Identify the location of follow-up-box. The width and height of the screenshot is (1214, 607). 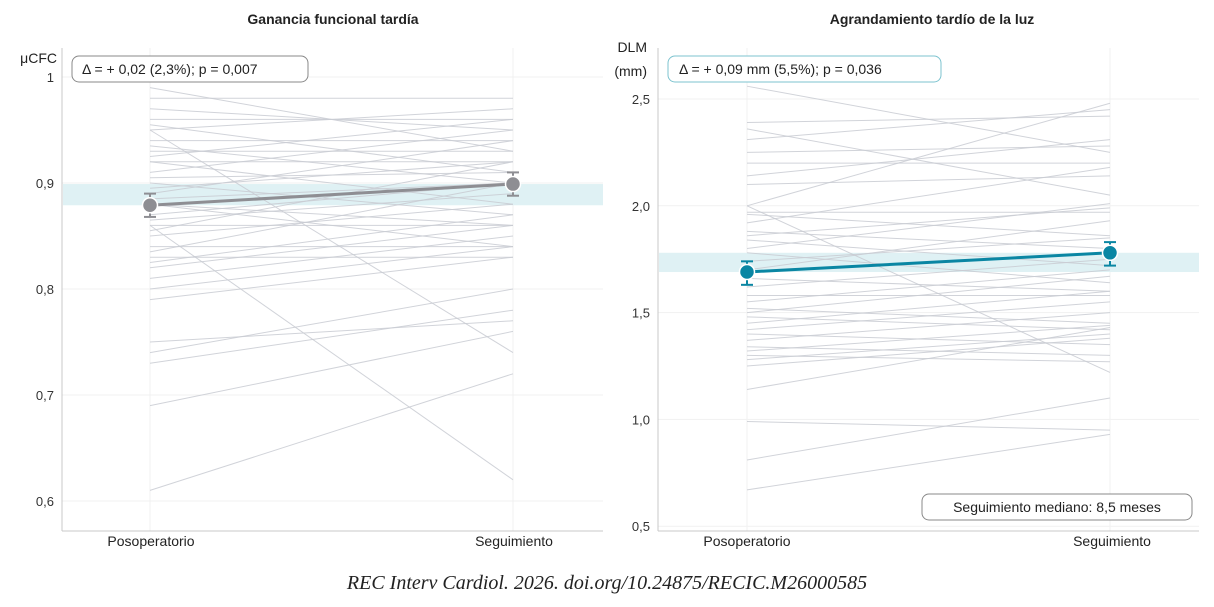
(1057, 507).